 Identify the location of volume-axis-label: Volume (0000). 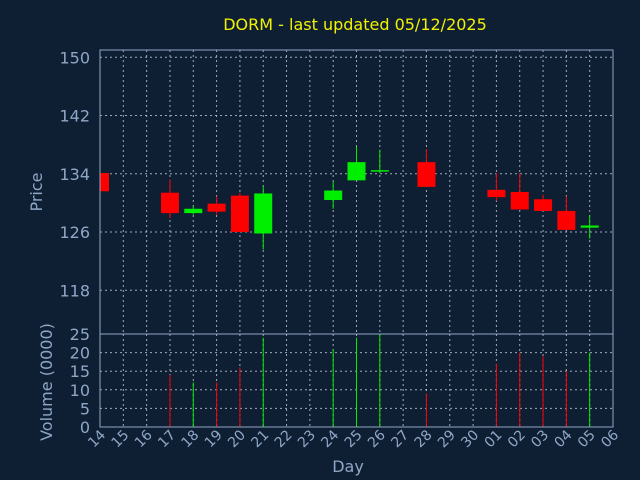
(46, 382).